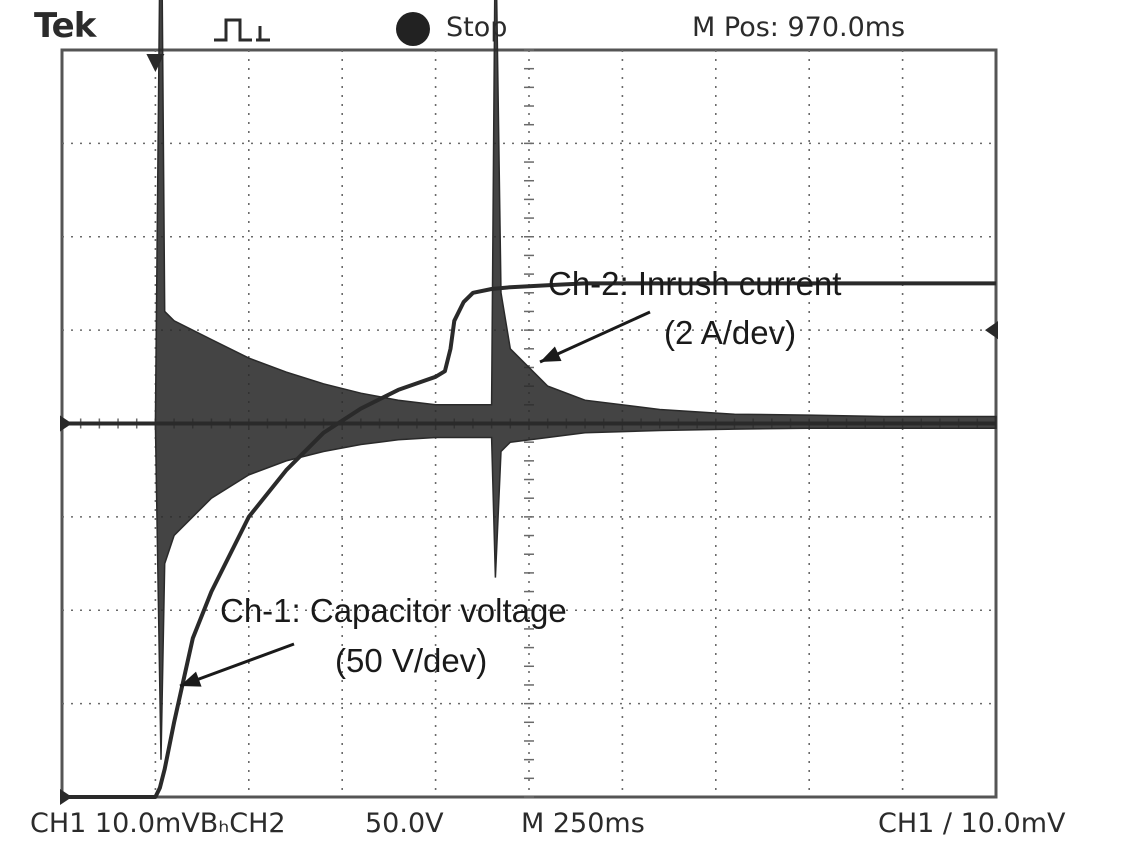 This screenshot has width=1133, height=862. Describe the element at coordinates (551, 354) in the screenshot. I see `ch2-annotation-arrow-head` at that location.